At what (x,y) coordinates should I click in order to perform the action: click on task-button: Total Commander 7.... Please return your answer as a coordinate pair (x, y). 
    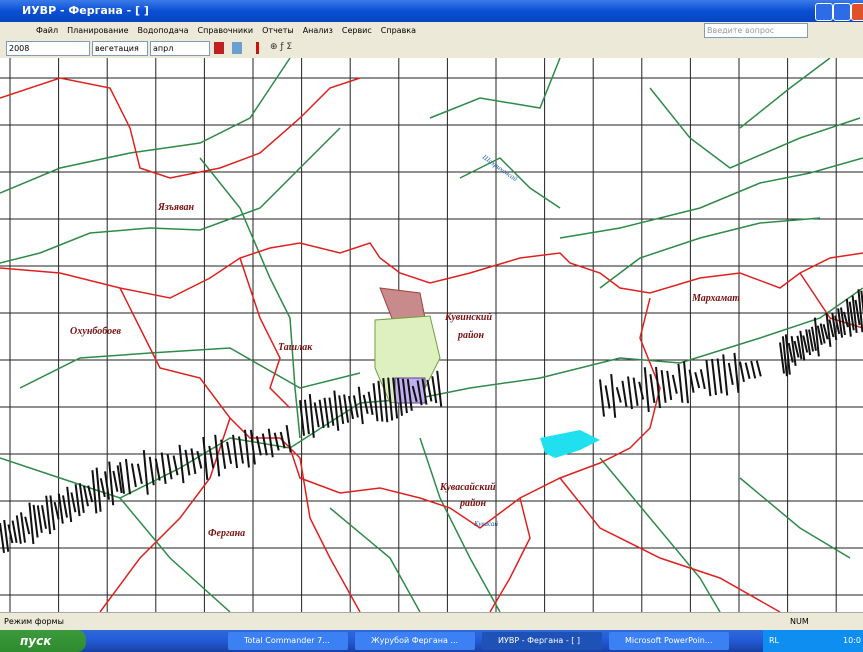
    Looking at the image, I should click on (288, 641).